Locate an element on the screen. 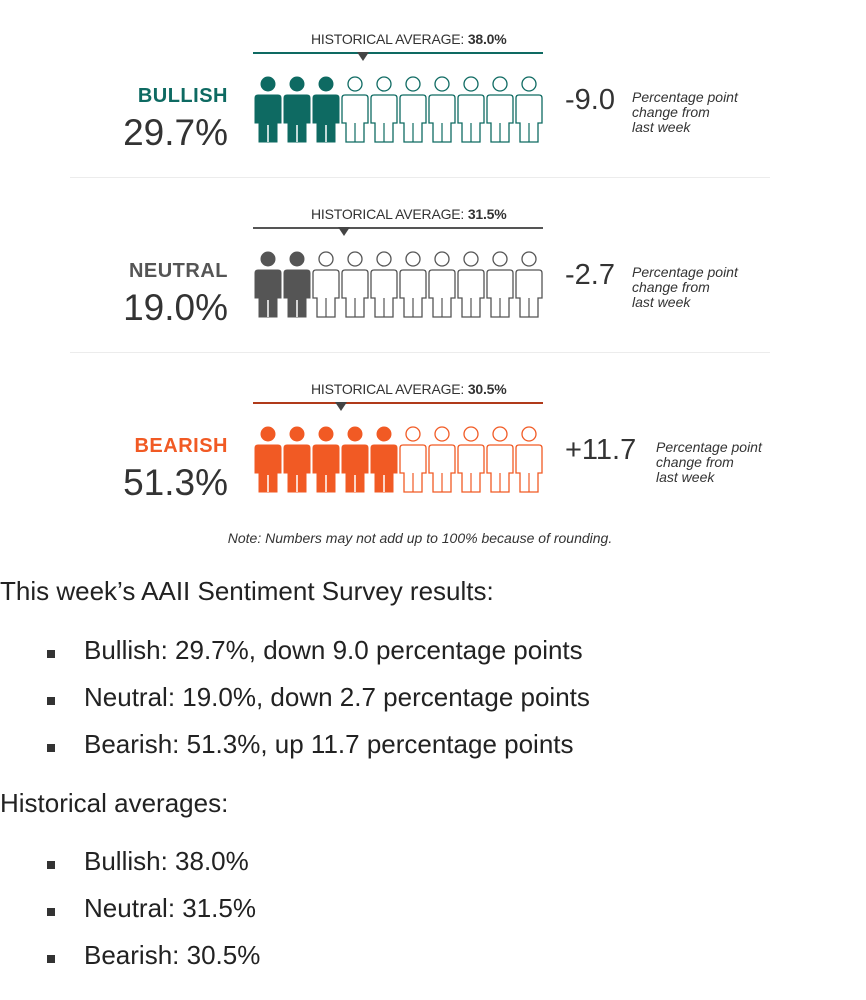  sentiment-label: BEARISH is located at coordinates (181, 446).